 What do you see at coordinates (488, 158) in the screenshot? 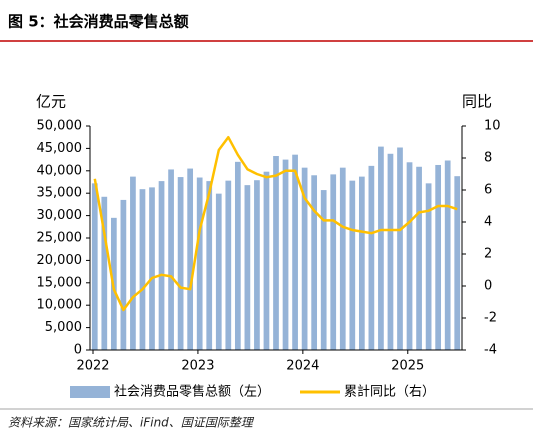
I see `y2-tick-label: 8` at bounding box center [488, 158].